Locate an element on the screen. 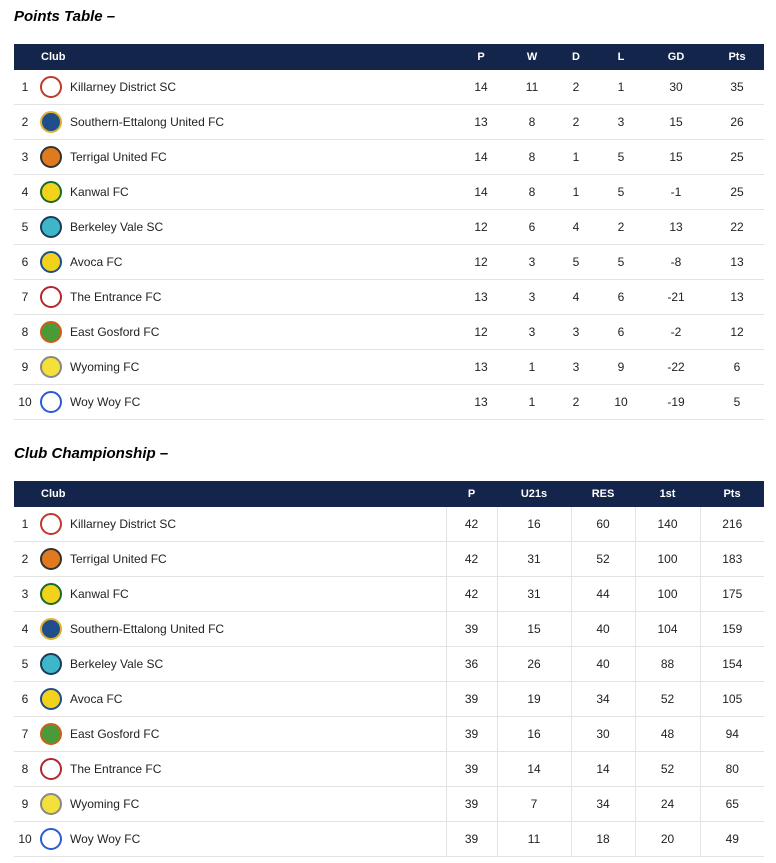  stat: 36 is located at coordinates (471, 664).